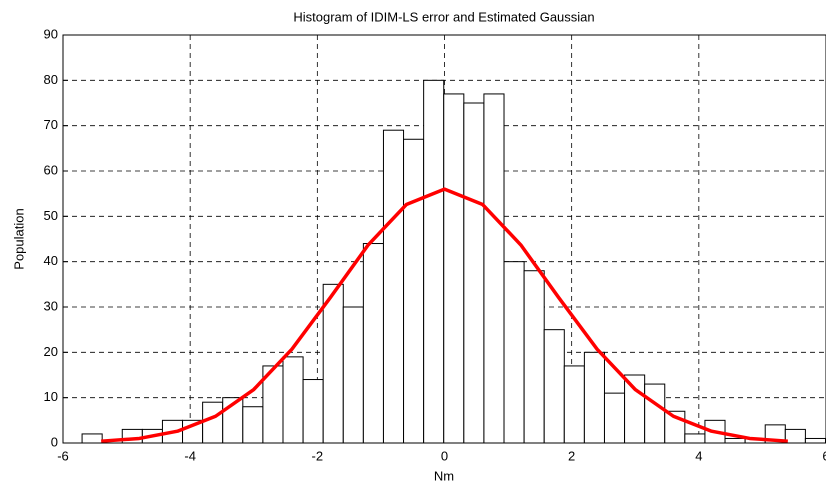 This screenshot has width=826, height=486. What do you see at coordinates (190, 455) in the screenshot?
I see `x-tick-label: -4` at bounding box center [190, 455].